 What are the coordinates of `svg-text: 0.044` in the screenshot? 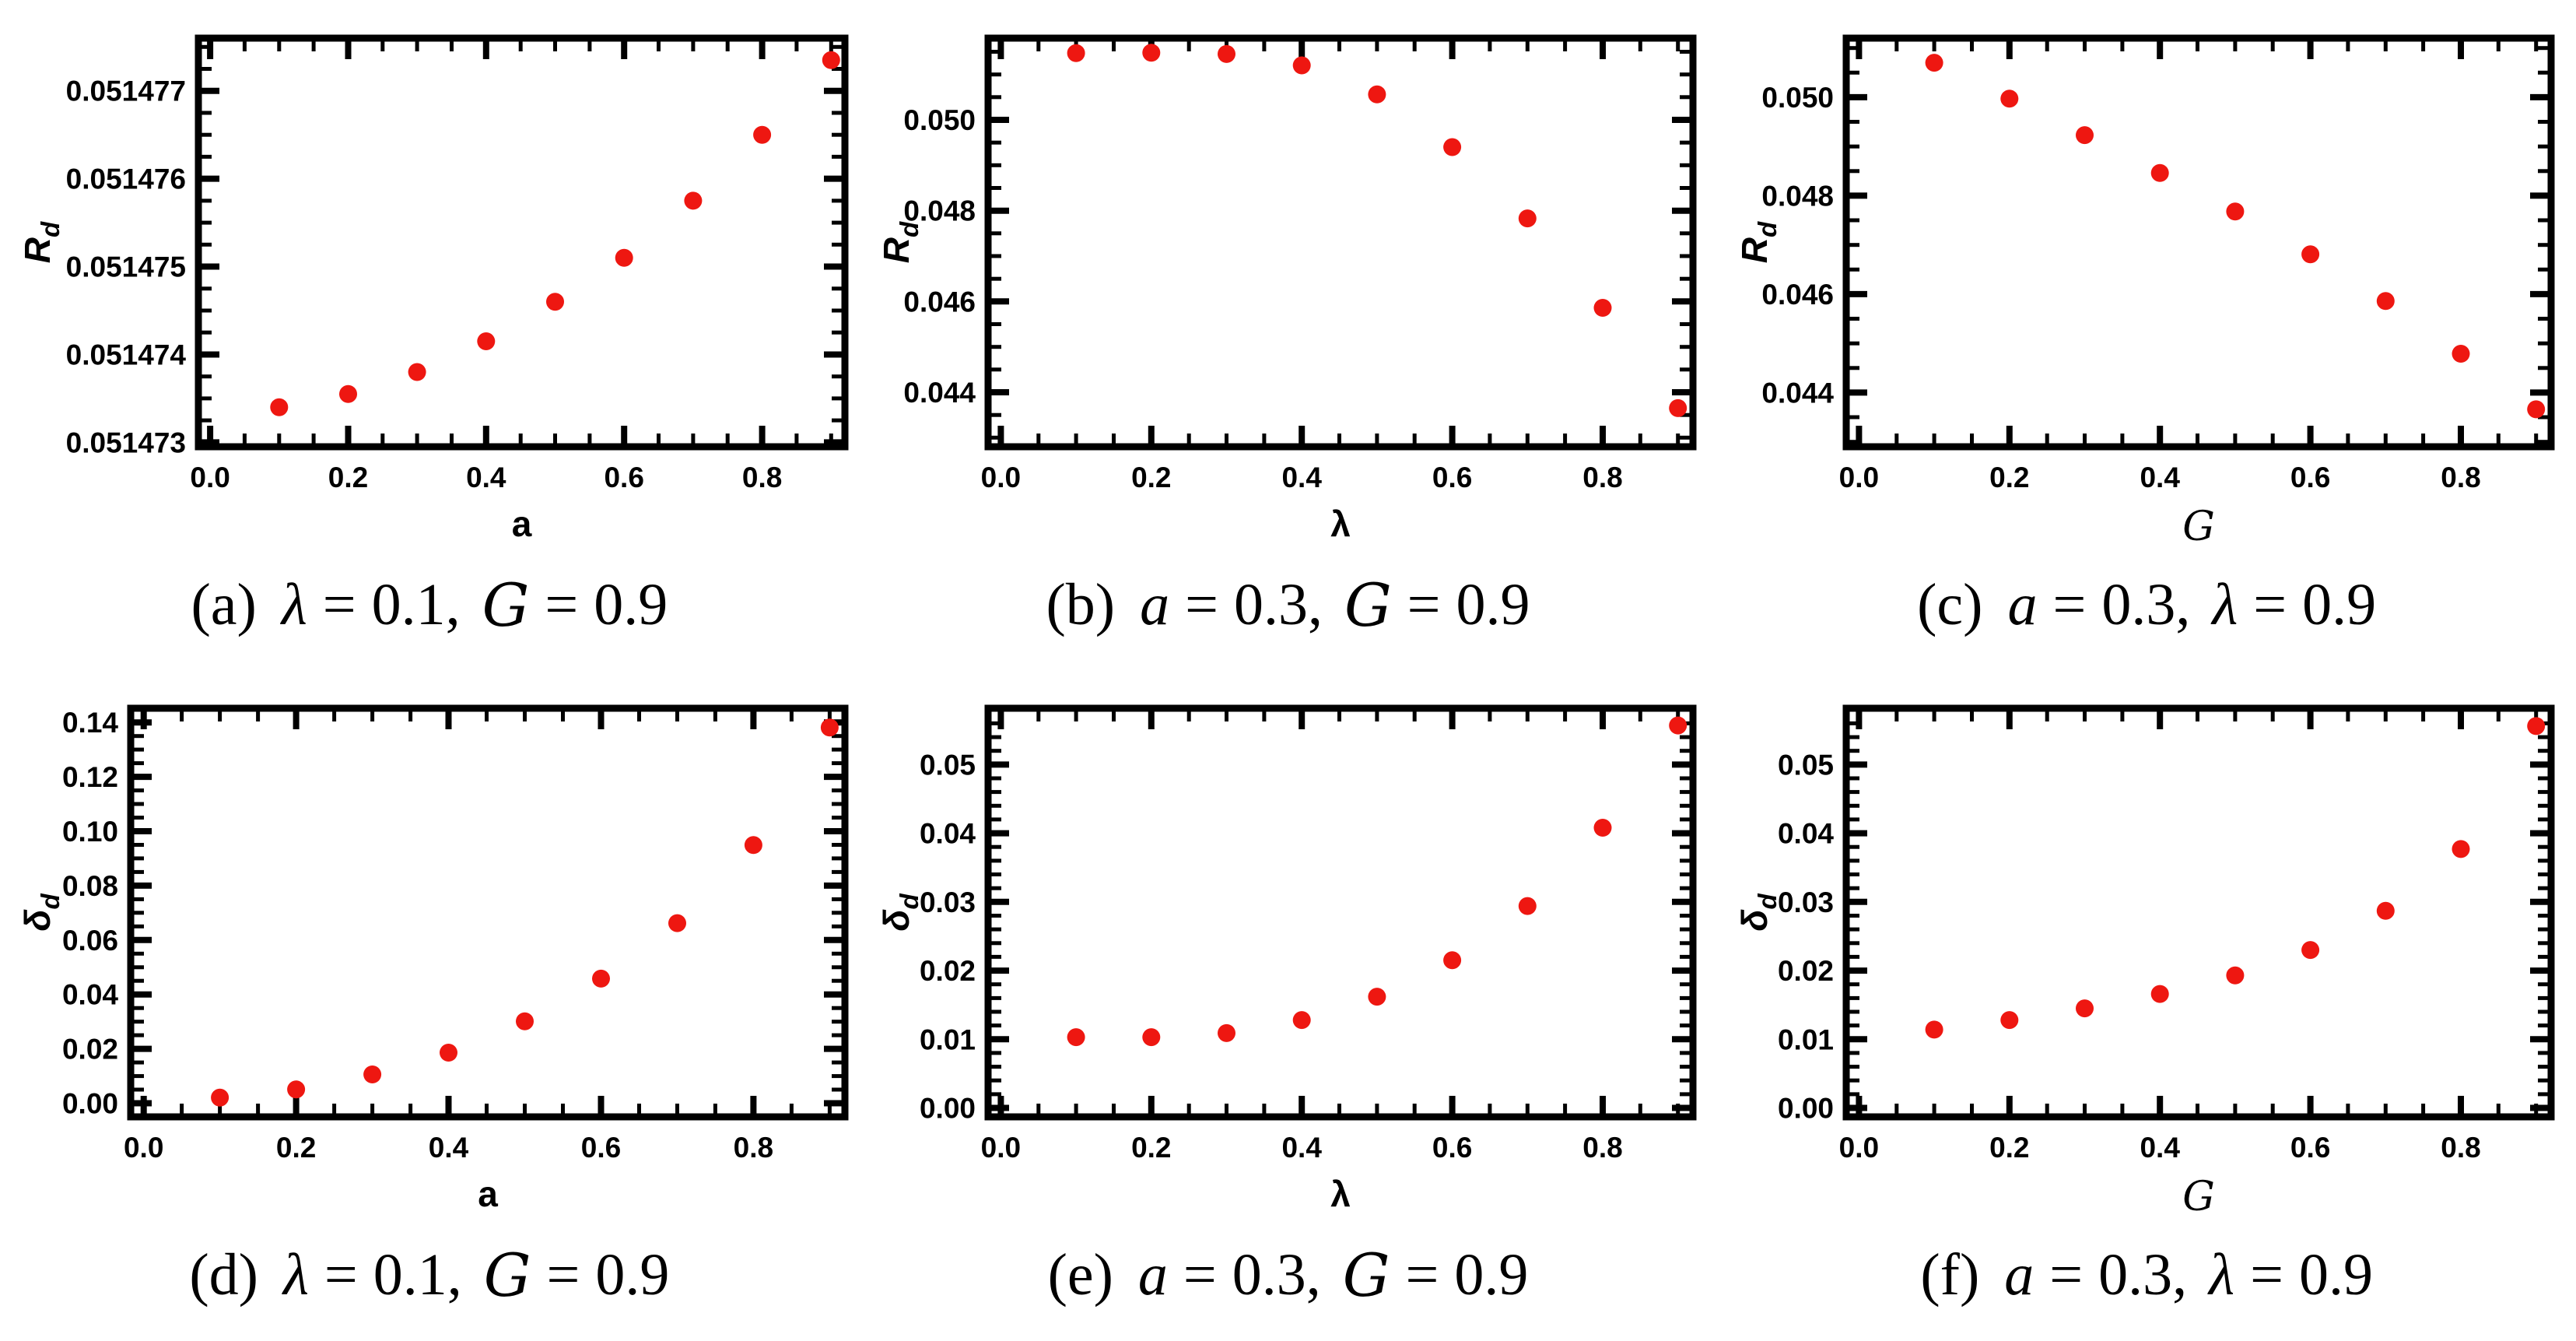 It's located at (1799, 393).